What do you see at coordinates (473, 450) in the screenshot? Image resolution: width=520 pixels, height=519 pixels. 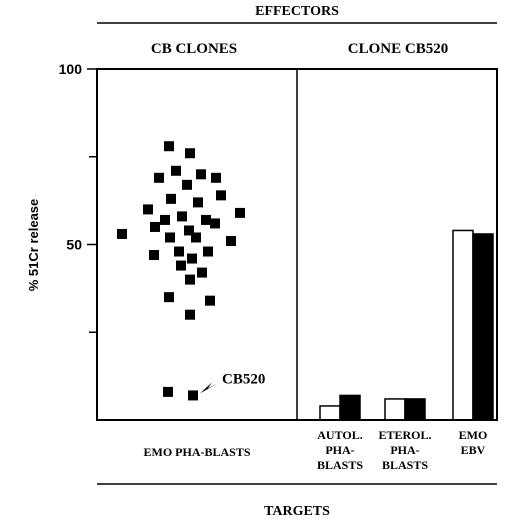 I see `bar-category-label: EBV` at bounding box center [473, 450].